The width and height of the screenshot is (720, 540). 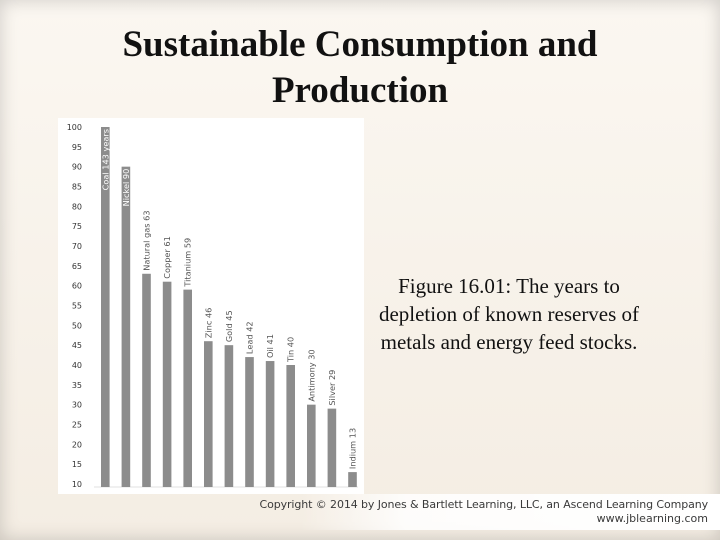 What do you see at coordinates (353, 448) in the screenshot?
I see `bar-label: Indium 13` at bounding box center [353, 448].